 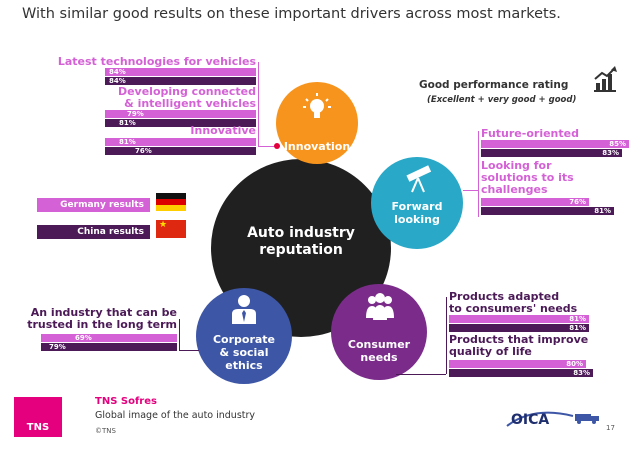 I want to click on innovation-item-label: Latest technologies for vehicles, so click(x=156, y=61).